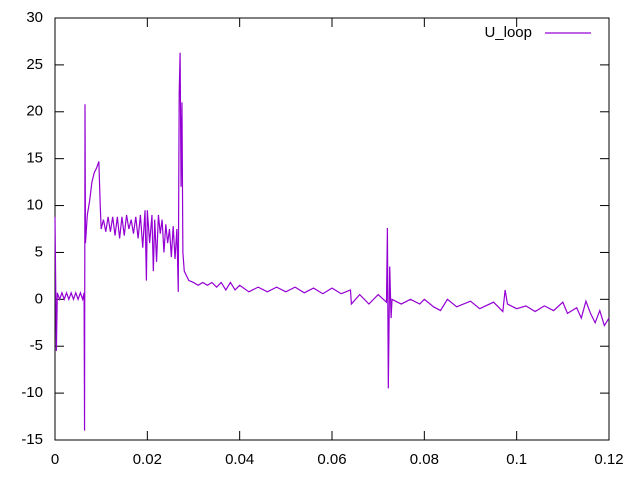 This screenshot has width=640, height=485. Describe the element at coordinates (32, 392) in the screenshot. I see `y-tick-label: -10` at that location.